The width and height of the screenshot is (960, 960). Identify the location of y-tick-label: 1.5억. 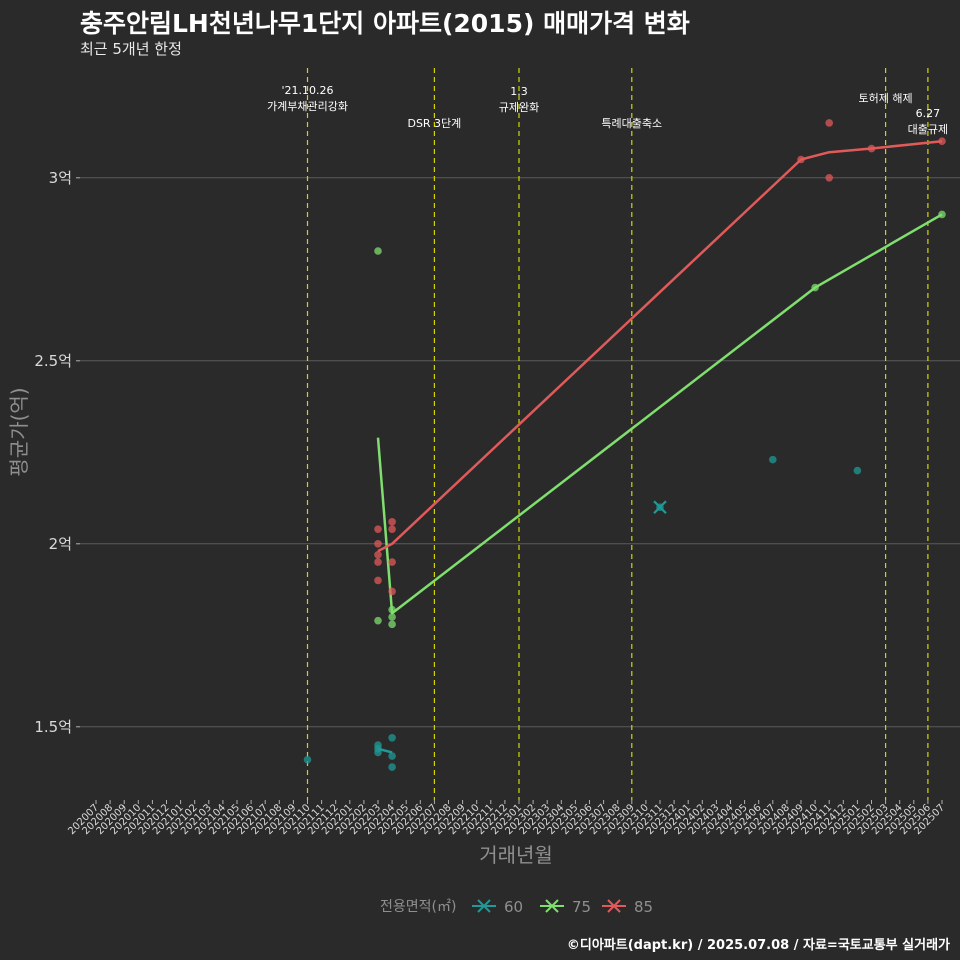
(53, 727).